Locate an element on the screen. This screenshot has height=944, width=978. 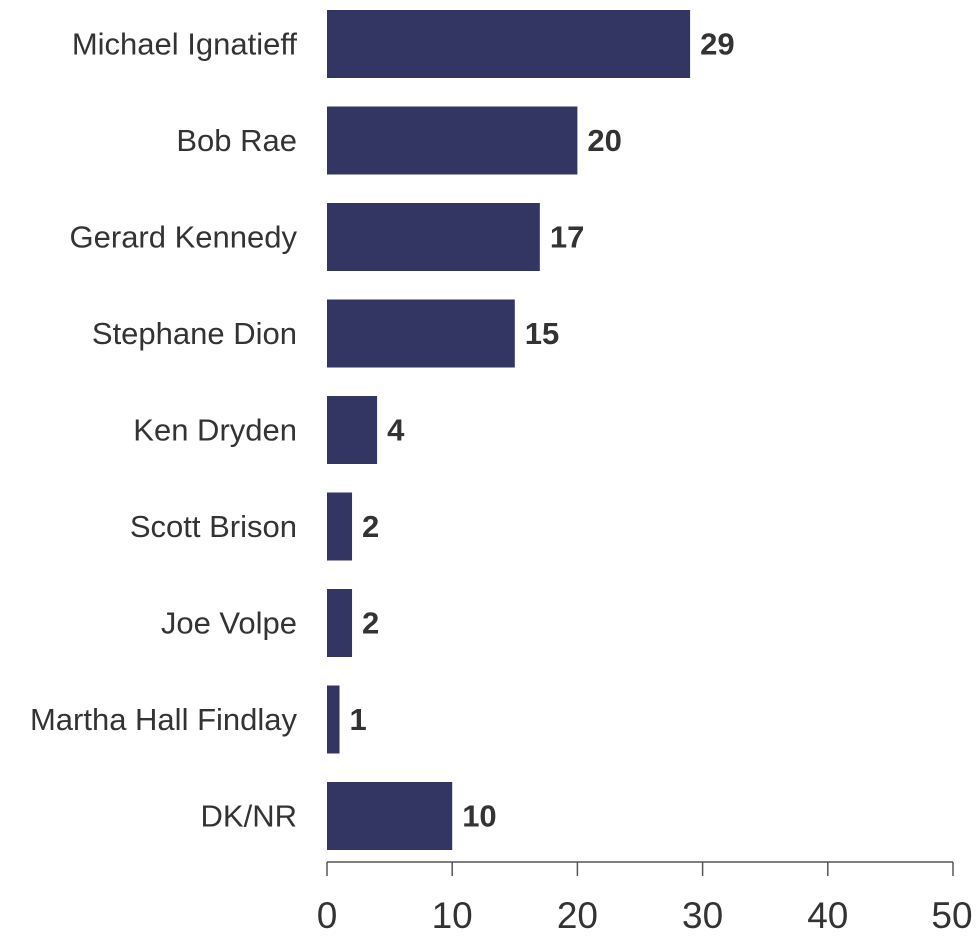
value-label-8: 10 is located at coordinates (479, 816).